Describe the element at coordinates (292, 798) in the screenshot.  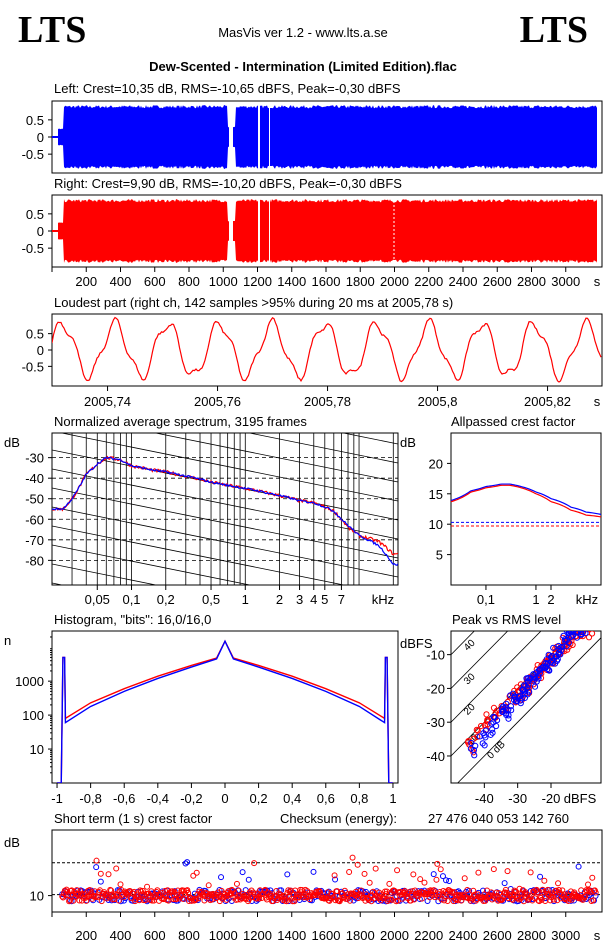
I see `x-tick-label: 0,4` at that location.